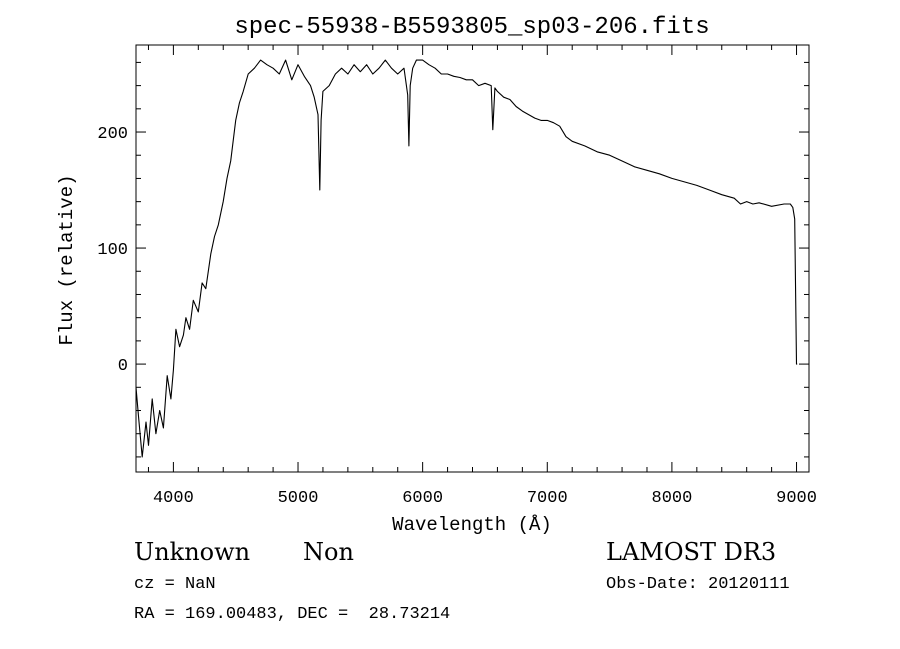  What do you see at coordinates (698, 584) in the screenshot?
I see `obs-date-label: Obs-Date: 20120111` at bounding box center [698, 584].